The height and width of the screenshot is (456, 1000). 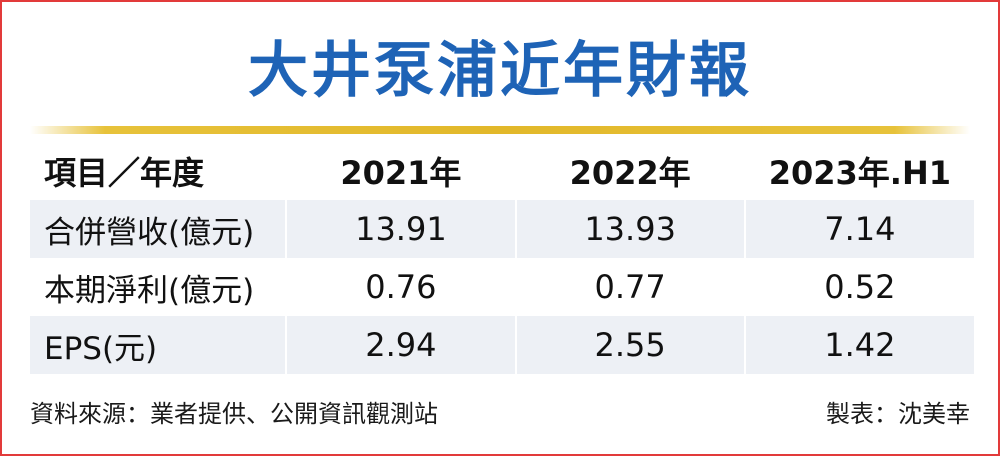 I want to click on row-label-eps: EPS(元), so click(x=158, y=345).